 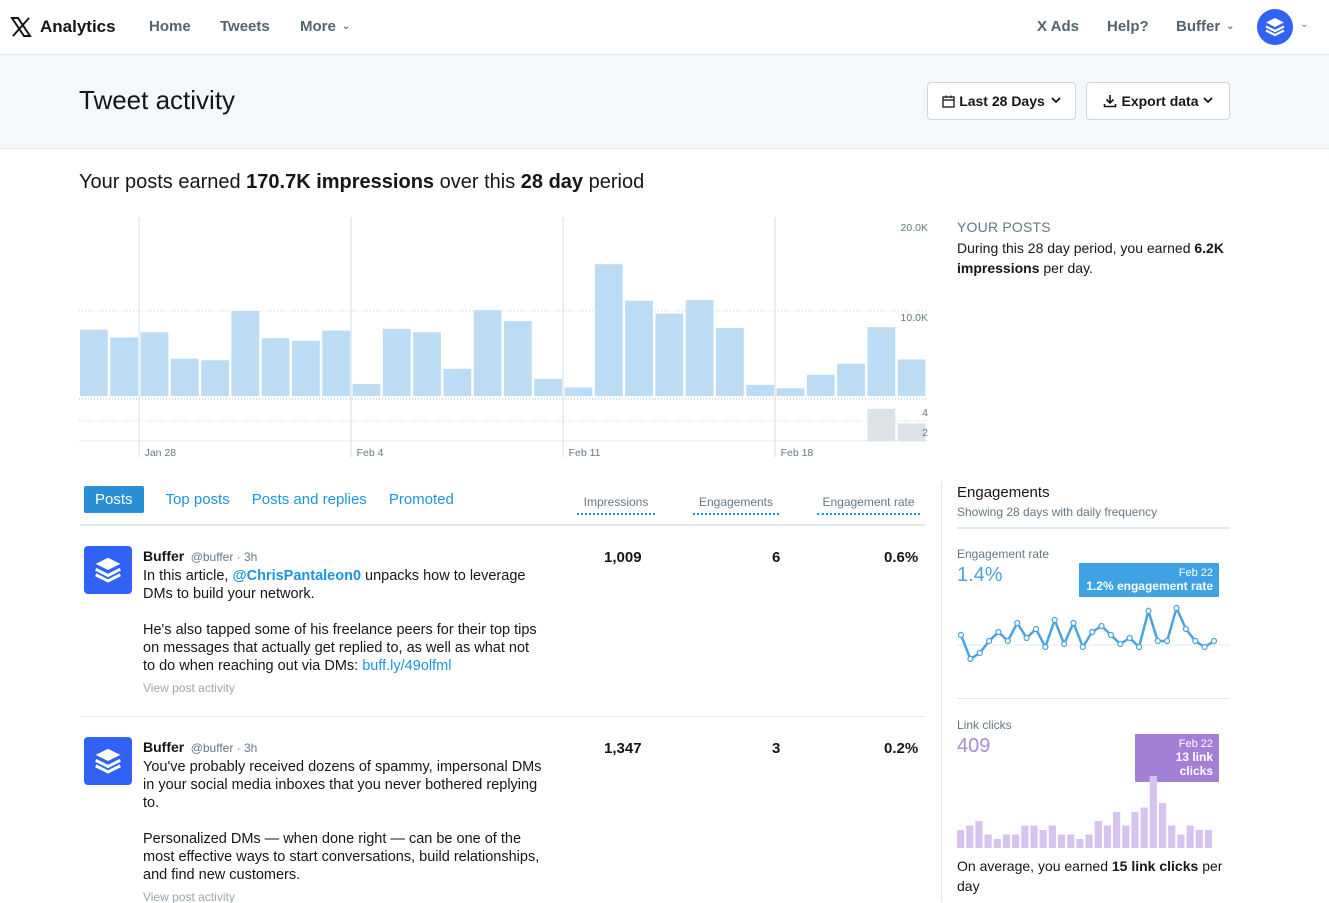 What do you see at coordinates (309, 499) in the screenshot?
I see `tab-posts-and-replies: Posts and replies` at bounding box center [309, 499].